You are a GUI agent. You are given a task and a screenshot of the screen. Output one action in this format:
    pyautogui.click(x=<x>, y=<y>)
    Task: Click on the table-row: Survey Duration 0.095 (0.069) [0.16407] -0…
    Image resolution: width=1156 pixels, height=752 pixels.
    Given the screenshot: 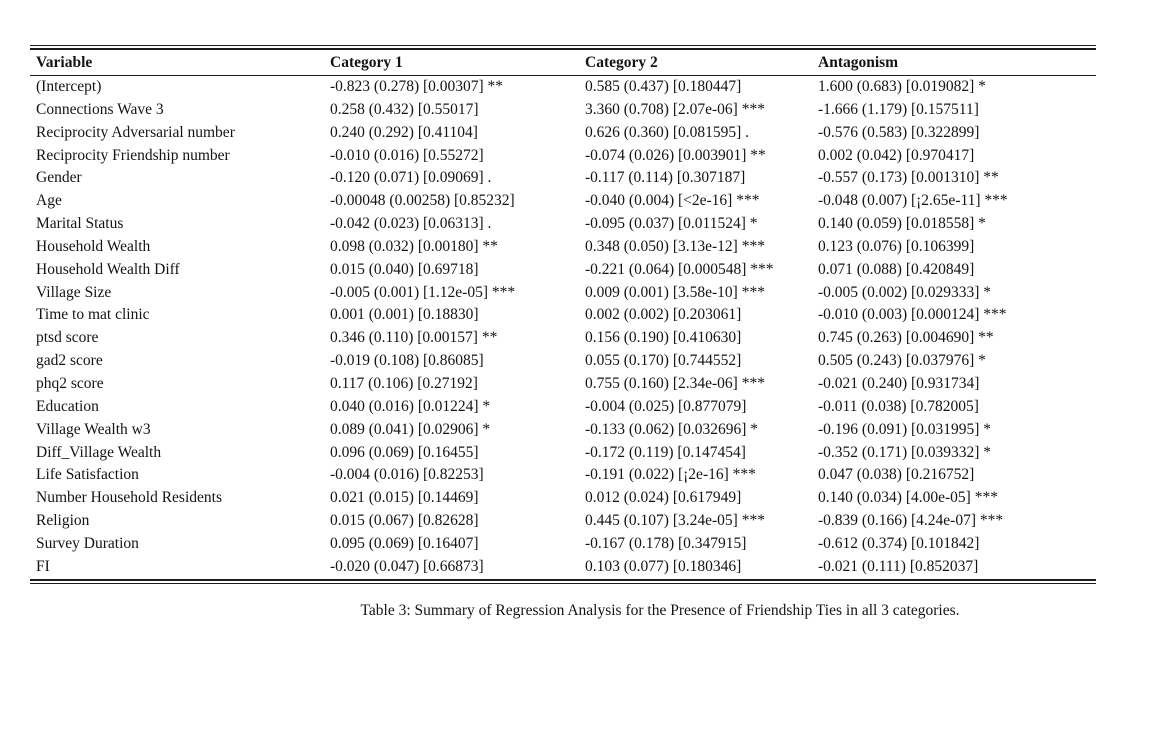 What is the action you would take?
    pyautogui.click(x=563, y=544)
    